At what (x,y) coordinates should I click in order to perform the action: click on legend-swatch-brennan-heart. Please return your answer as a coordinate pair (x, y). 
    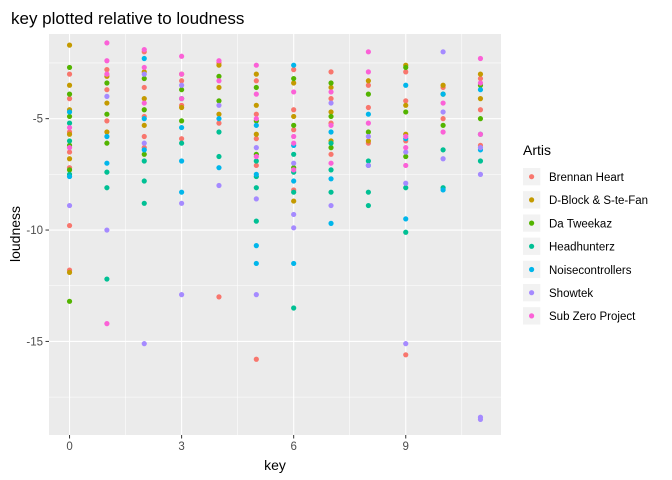
    Looking at the image, I should click on (532, 177).